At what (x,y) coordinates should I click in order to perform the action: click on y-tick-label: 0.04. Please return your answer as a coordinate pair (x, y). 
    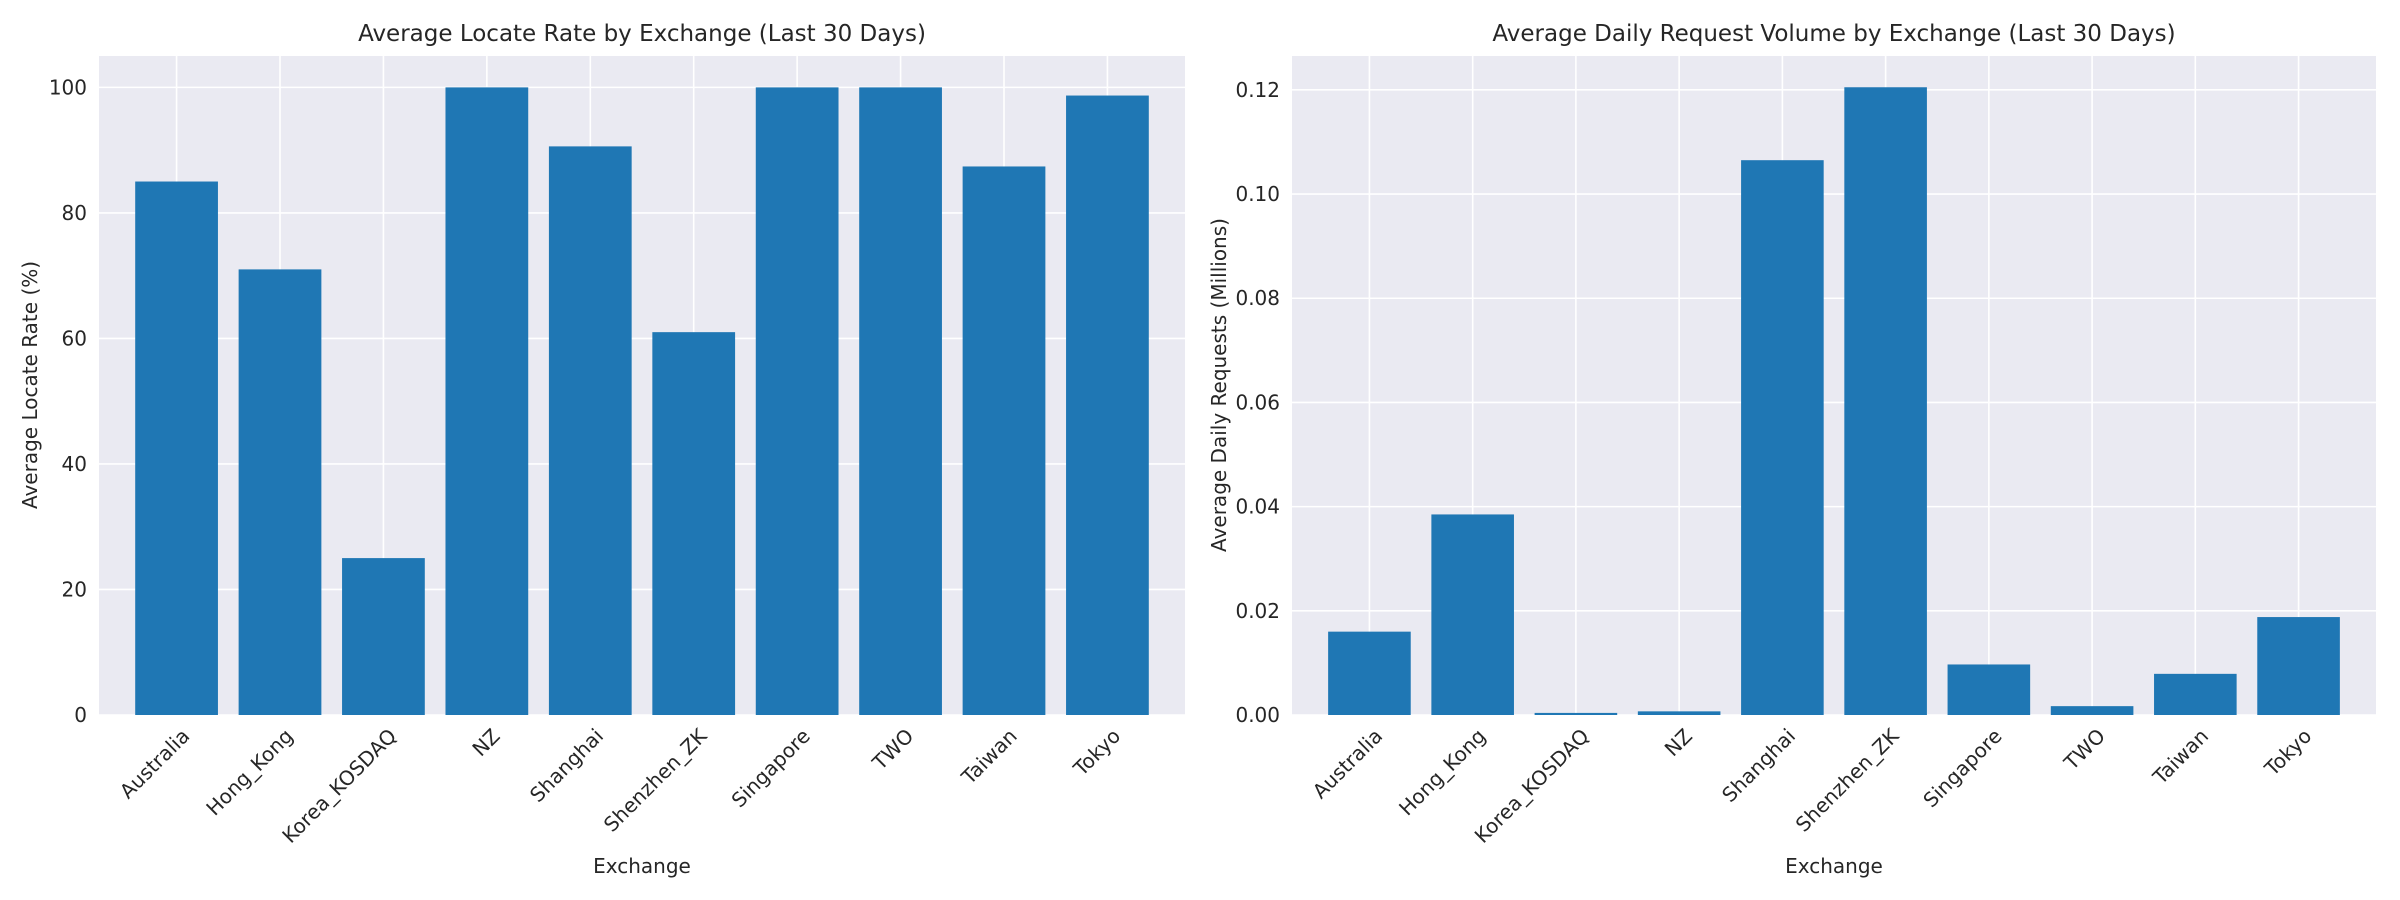
    Looking at the image, I should click on (1257, 507).